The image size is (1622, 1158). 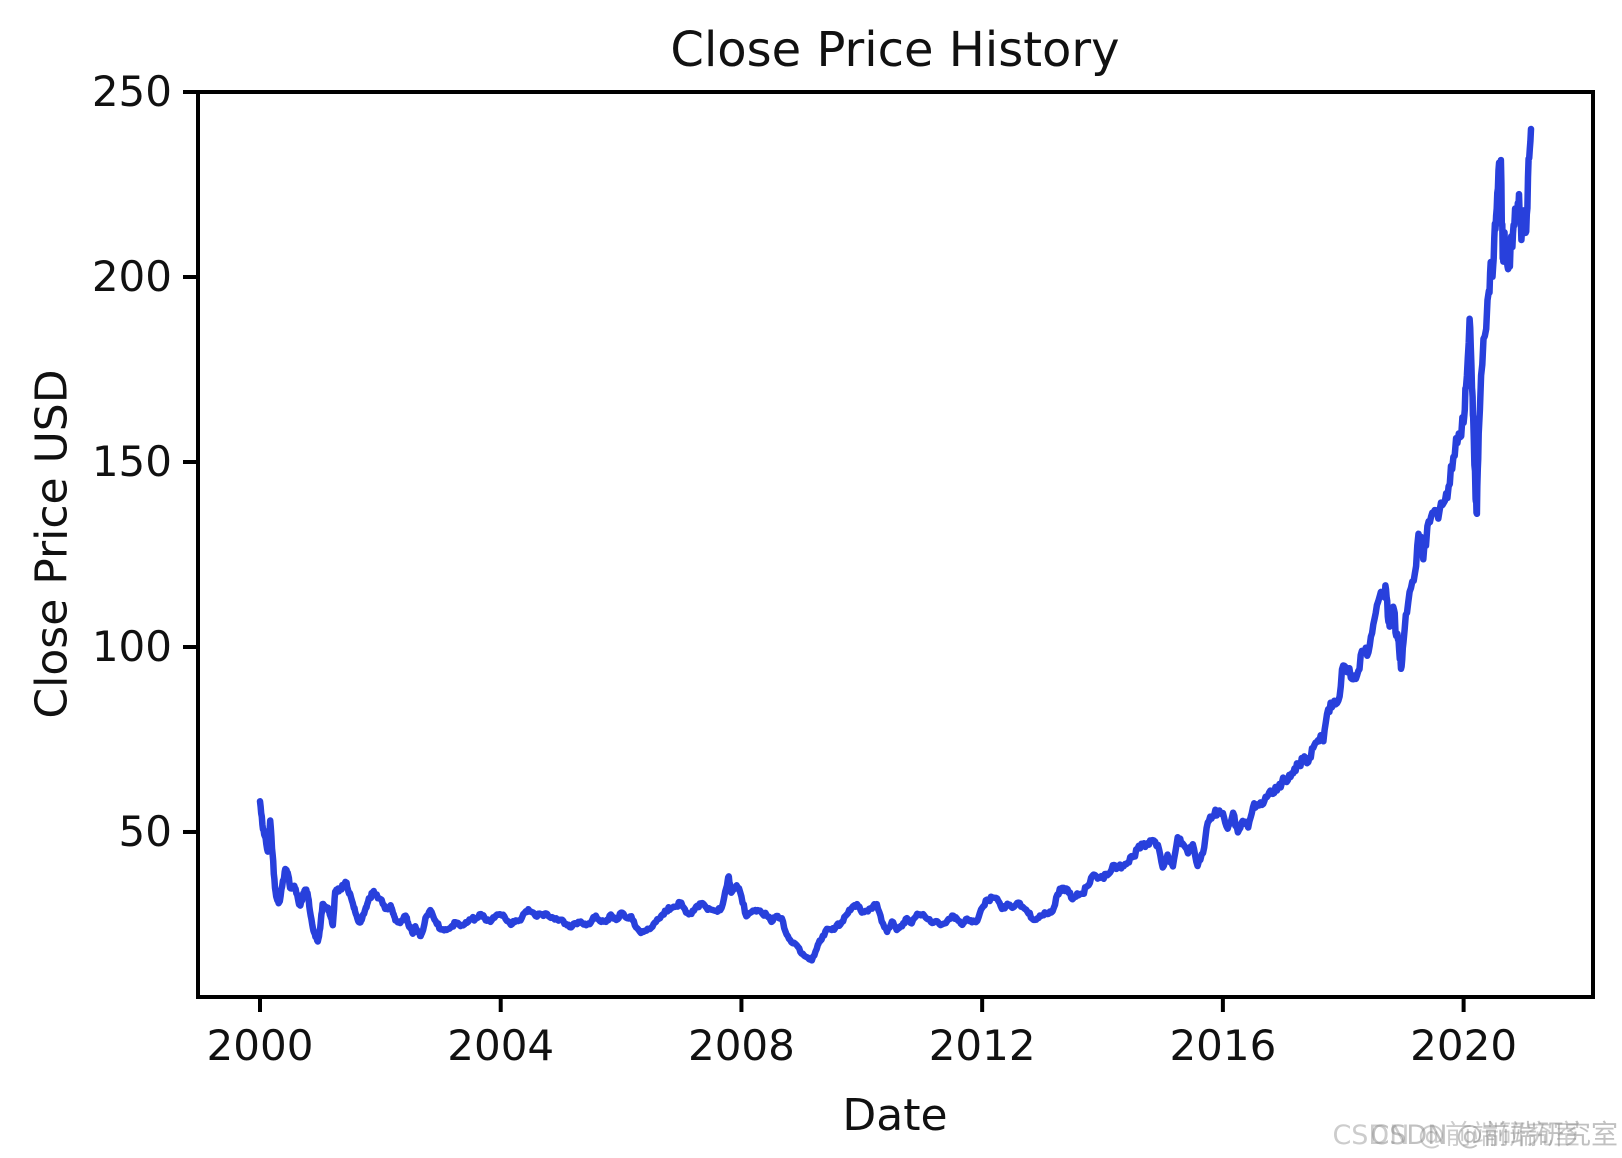 What do you see at coordinates (52, 544) in the screenshot?
I see `y-axis-label: Close Price USD` at bounding box center [52, 544].